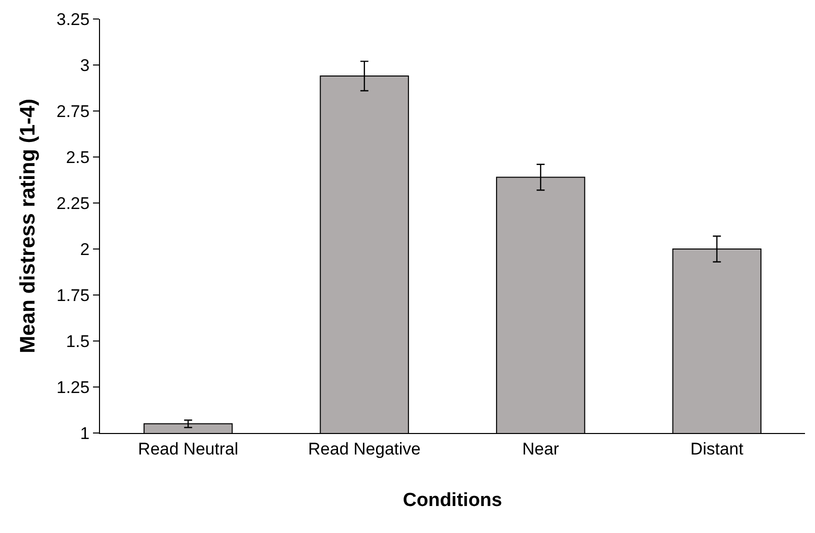 The image size is (815, 533). I want to click on y-tick-label: 3, so click(85, 65).